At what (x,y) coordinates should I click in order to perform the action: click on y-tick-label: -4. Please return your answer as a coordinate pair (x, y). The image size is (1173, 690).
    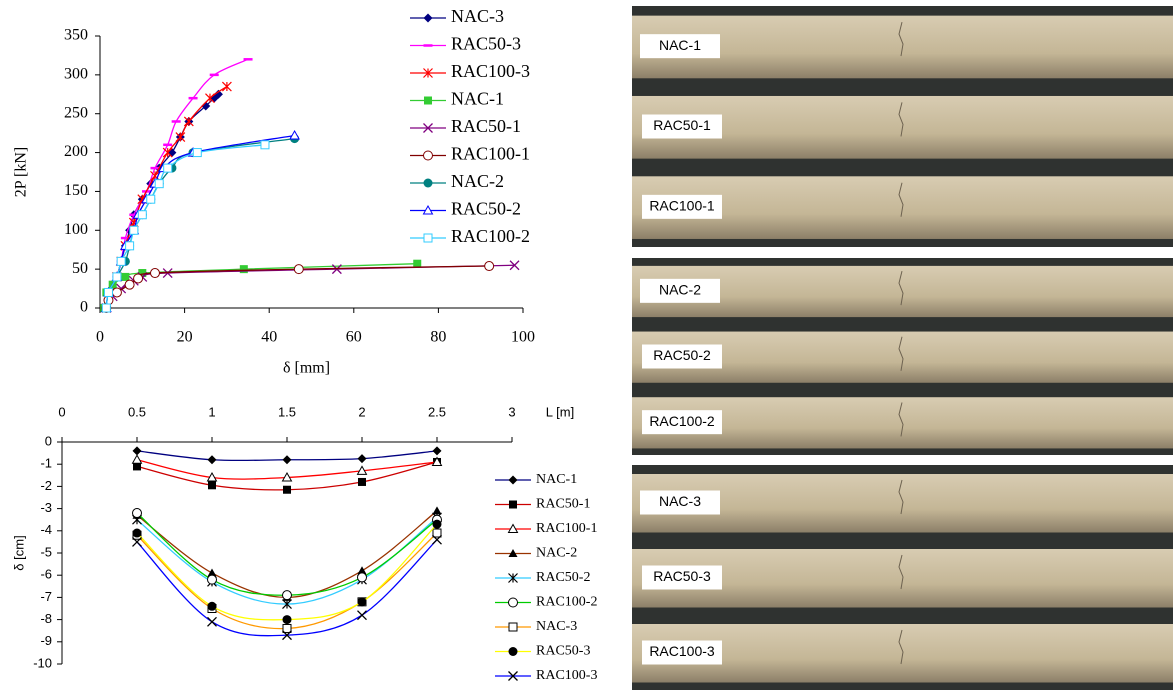
    Looking at the image, I should click on (46, 529).